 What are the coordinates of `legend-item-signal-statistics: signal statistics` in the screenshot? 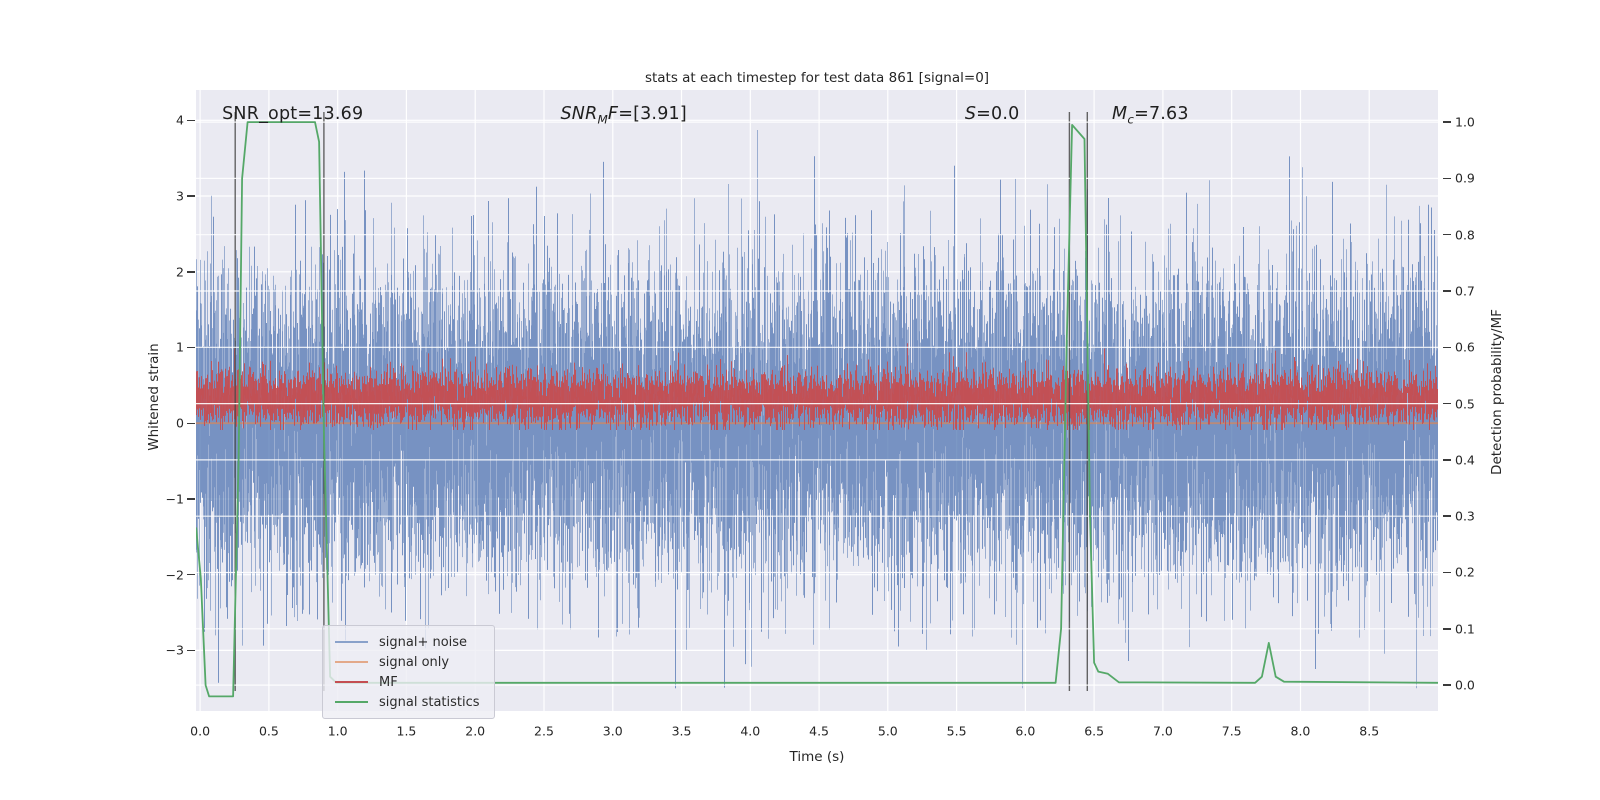 It's located at (412, 702).